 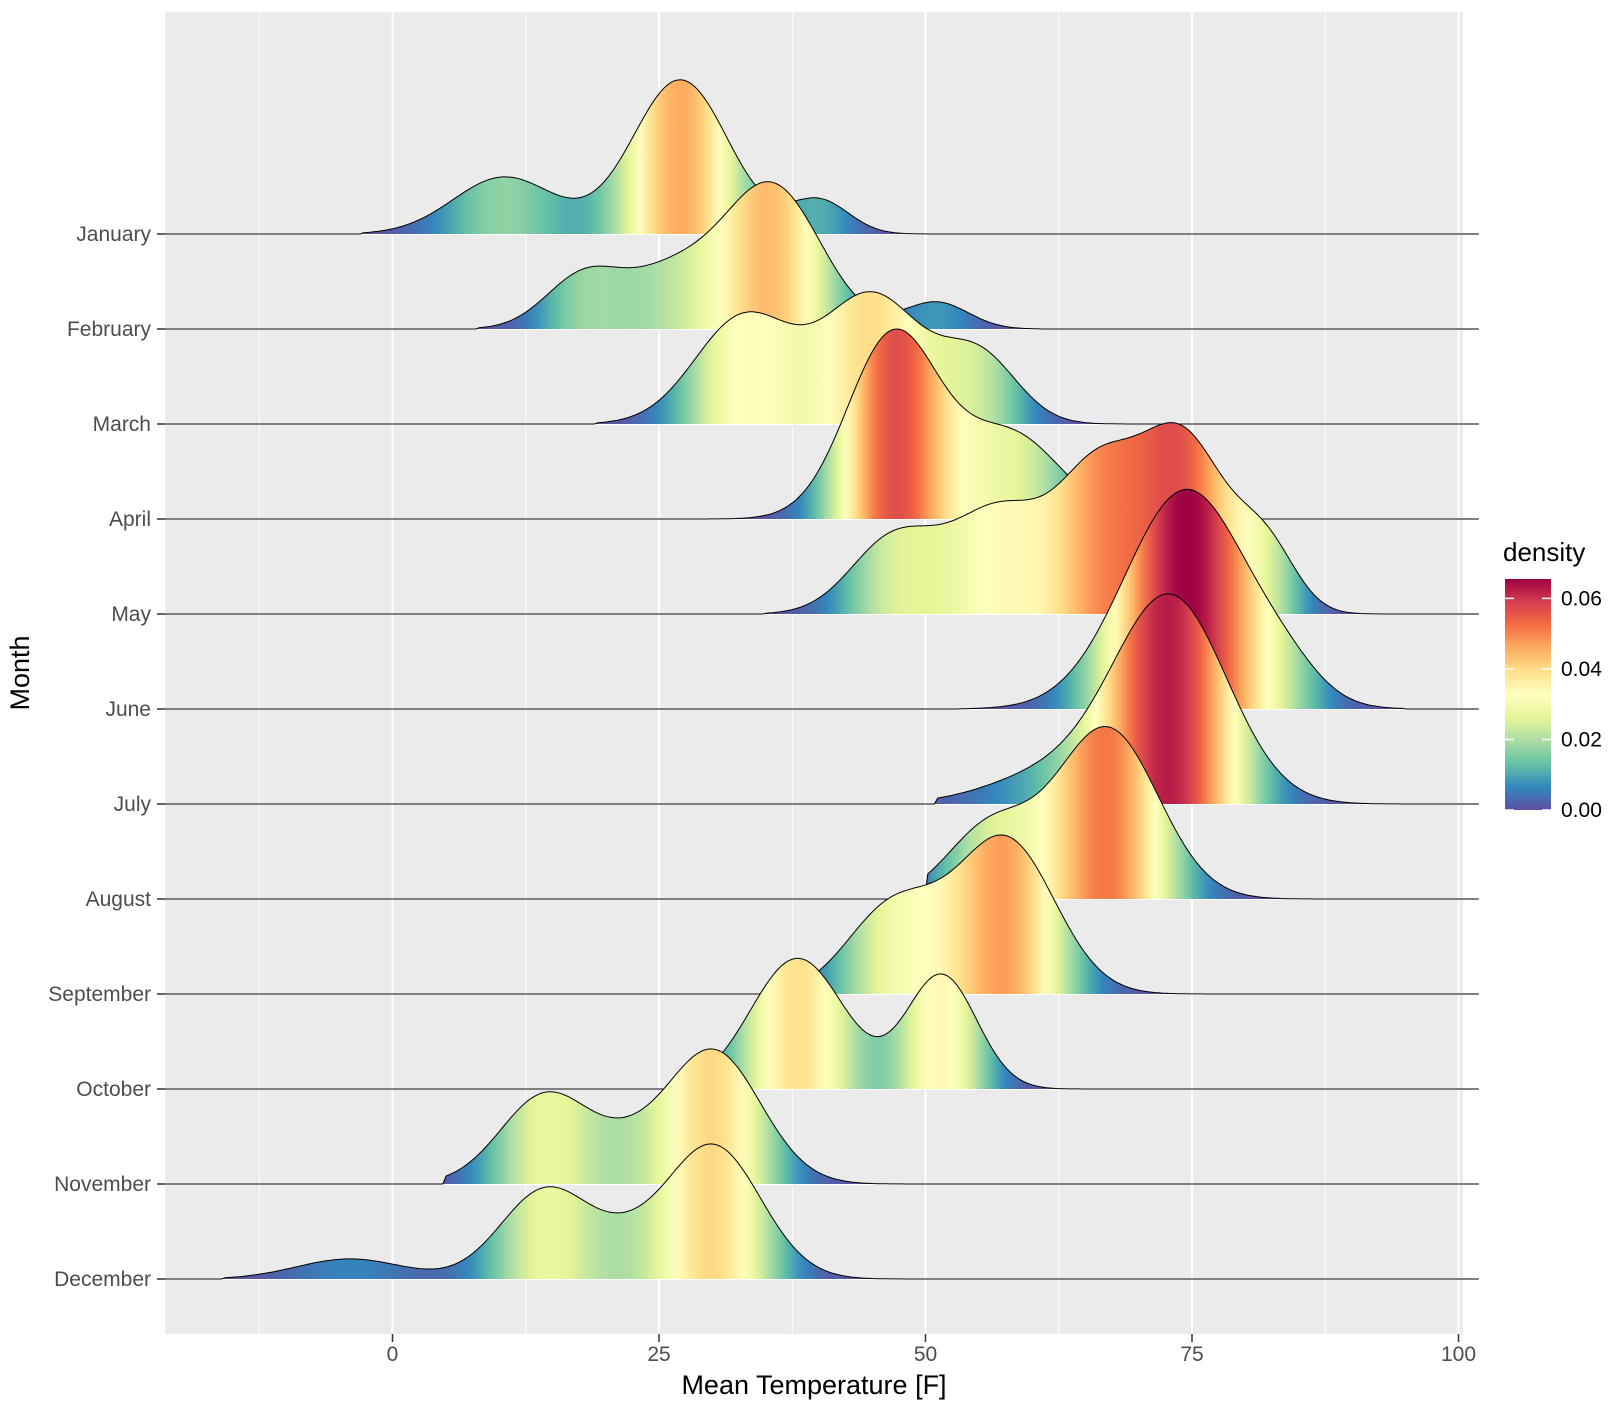 What do you see at coordinates (813, 1385) in the screenshot?
I see `x-axis-title: Mean Temperature [F]` at bounding box center [813, 1385].